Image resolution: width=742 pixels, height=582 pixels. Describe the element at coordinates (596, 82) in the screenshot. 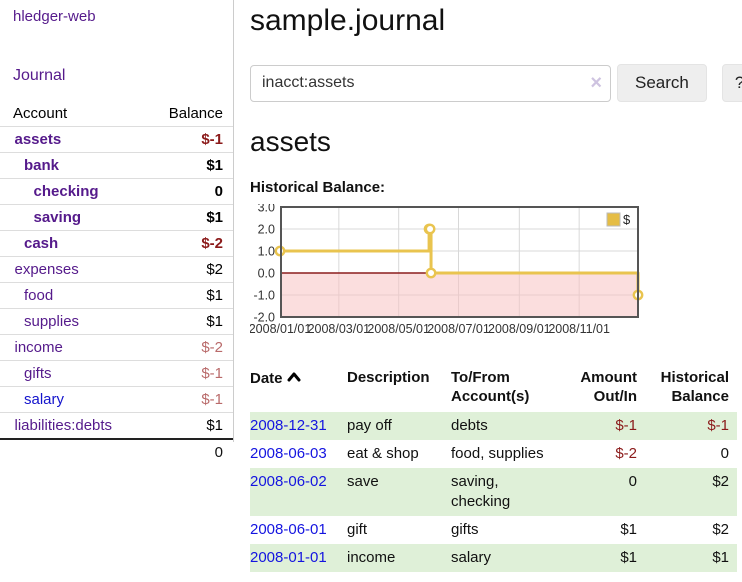

I see `clear-search-icon: ×` at that location.